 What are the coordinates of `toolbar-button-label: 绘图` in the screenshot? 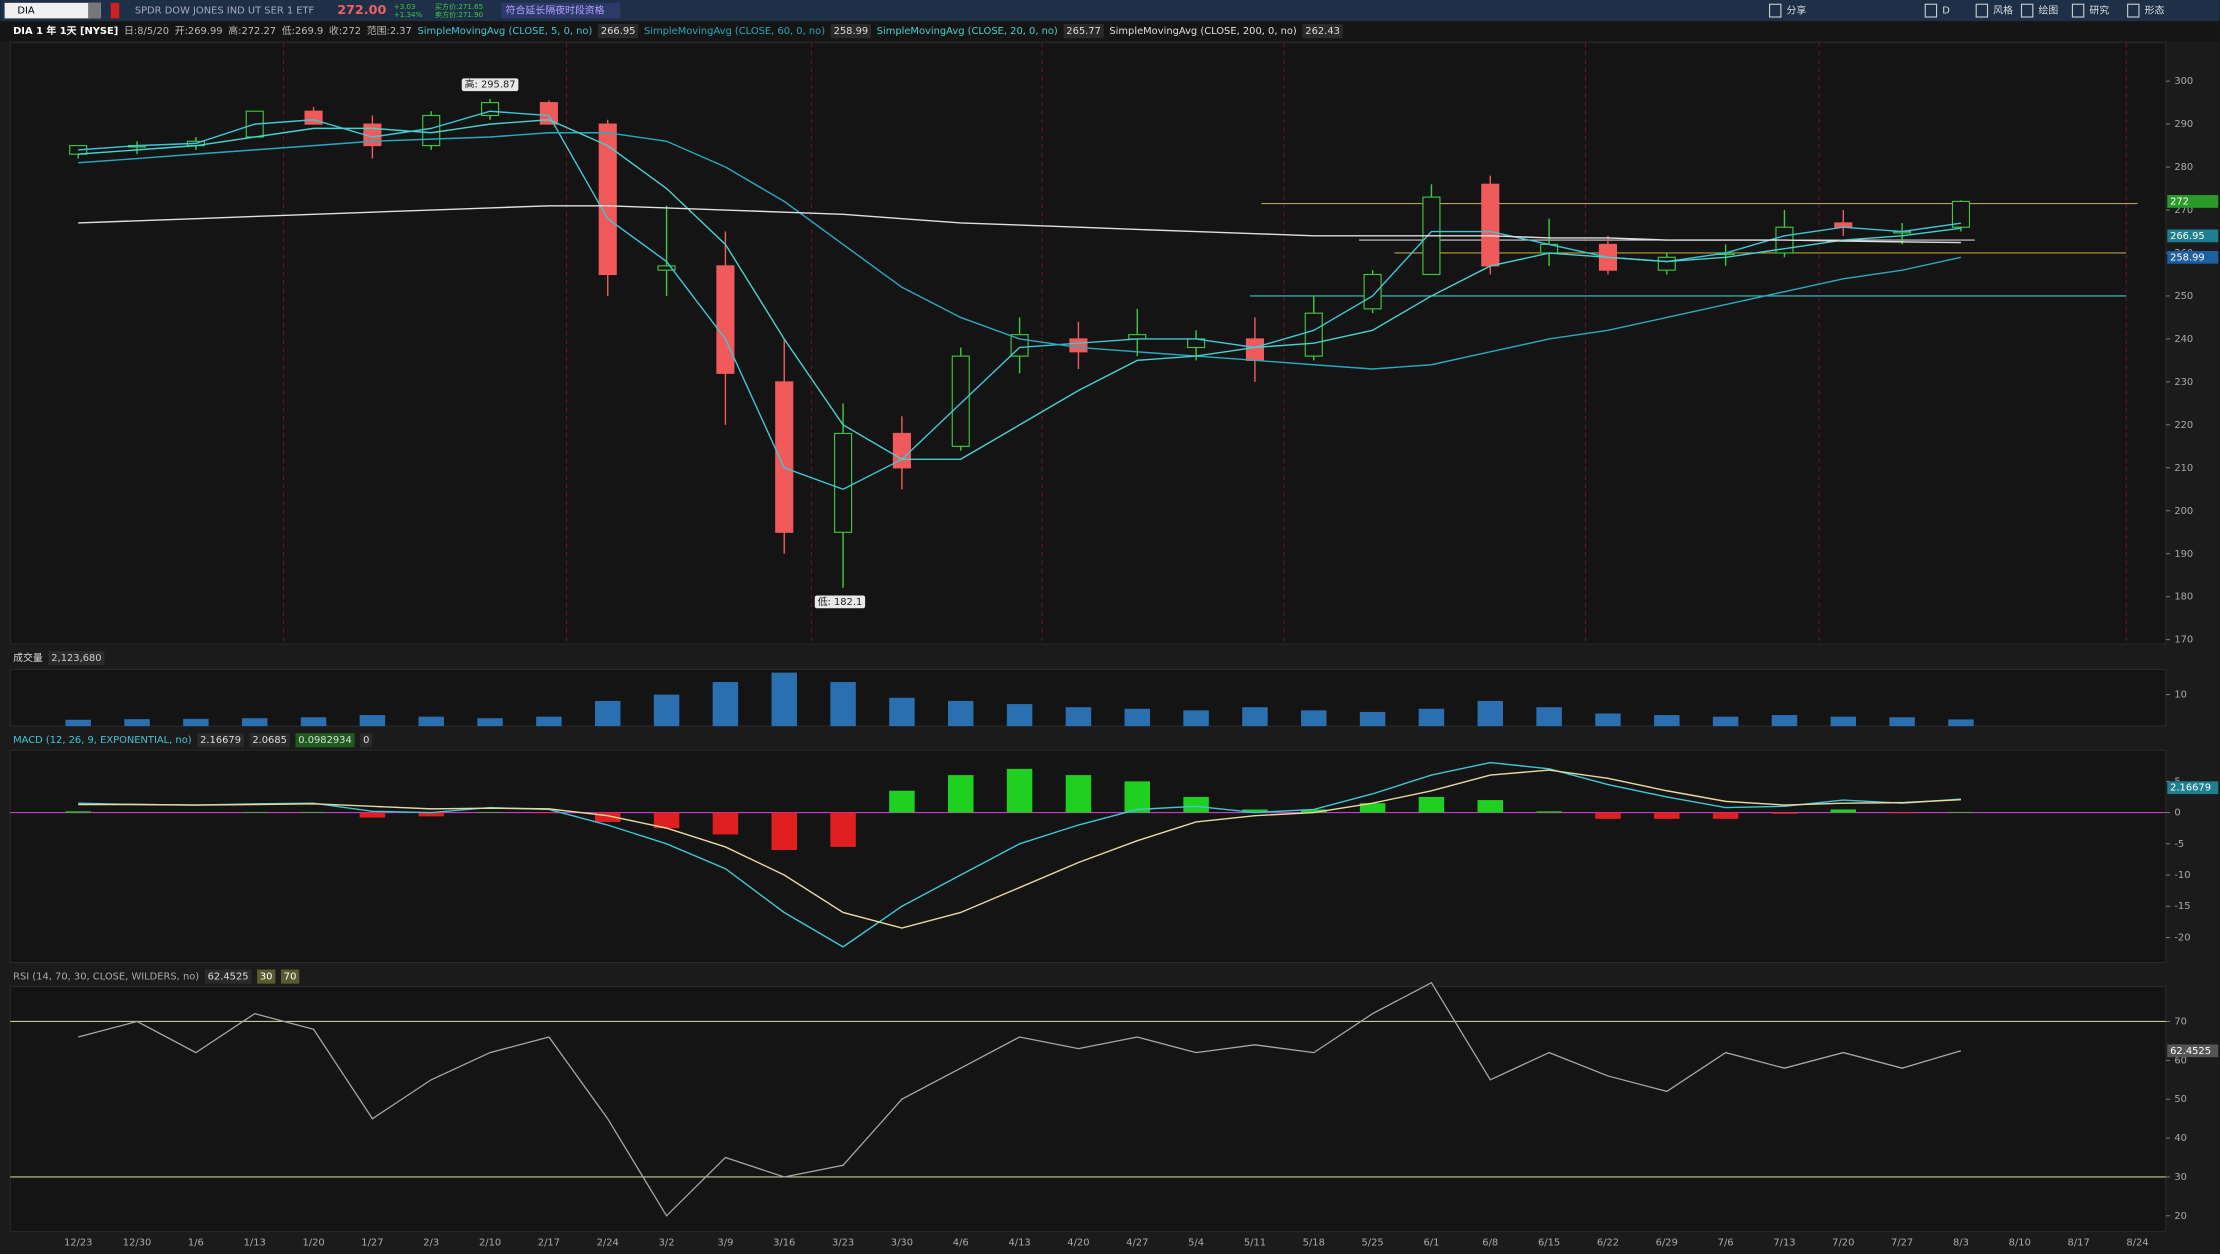 It's located at (2048, 10).